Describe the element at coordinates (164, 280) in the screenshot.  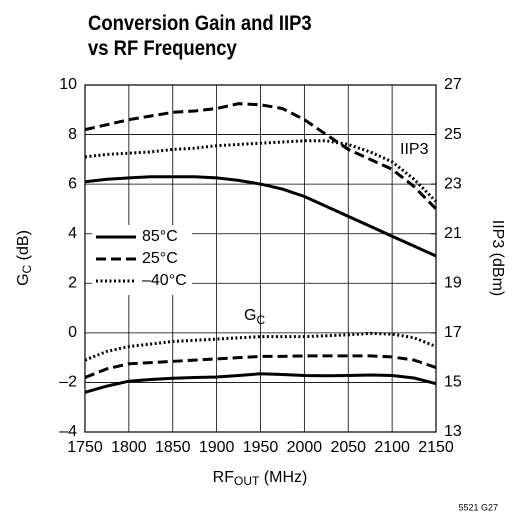
I see `legend-label: –40°C` at that location.